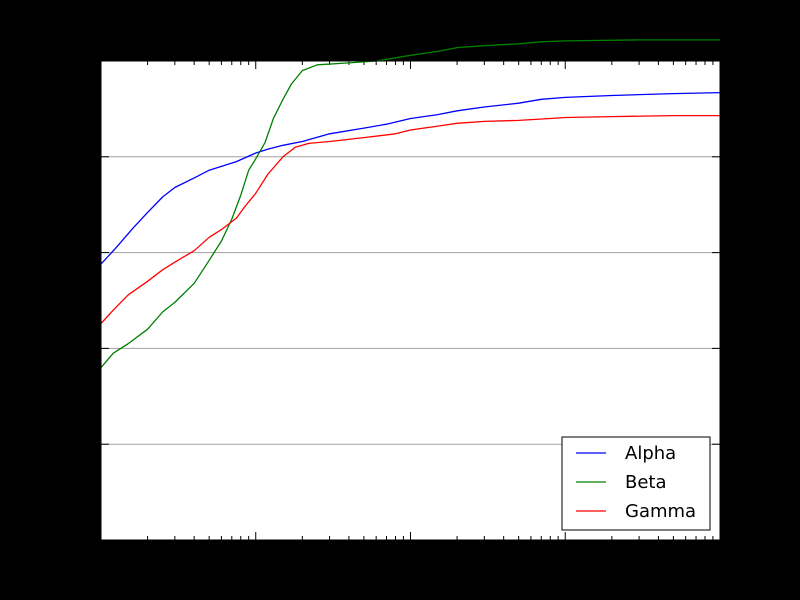 This screenshot has height=600, width=800. I want to click on legend-label-gamma: Gamma, so click(660, 511).